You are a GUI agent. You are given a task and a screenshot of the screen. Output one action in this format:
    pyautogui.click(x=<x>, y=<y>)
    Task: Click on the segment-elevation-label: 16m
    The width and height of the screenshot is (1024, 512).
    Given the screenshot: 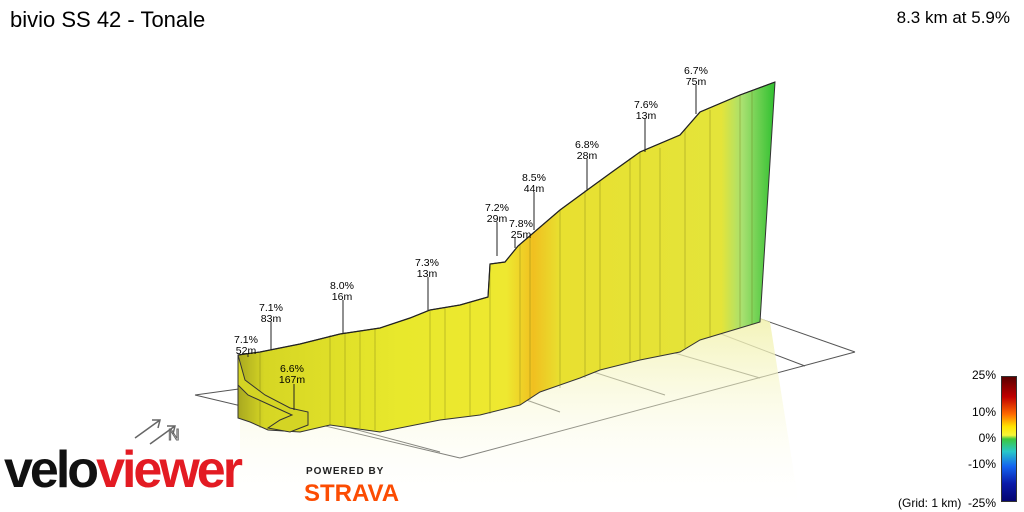 What is the action you would take?
    pyautogui.click(x=342, y=297)
    